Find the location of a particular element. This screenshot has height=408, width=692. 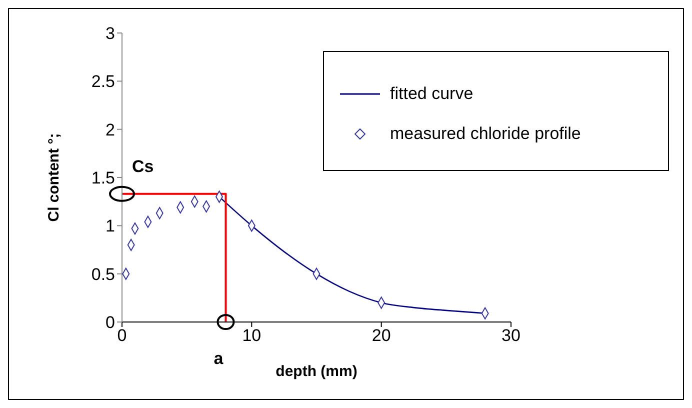

y-tick-label: 0 is located at coordinates (110, 322).